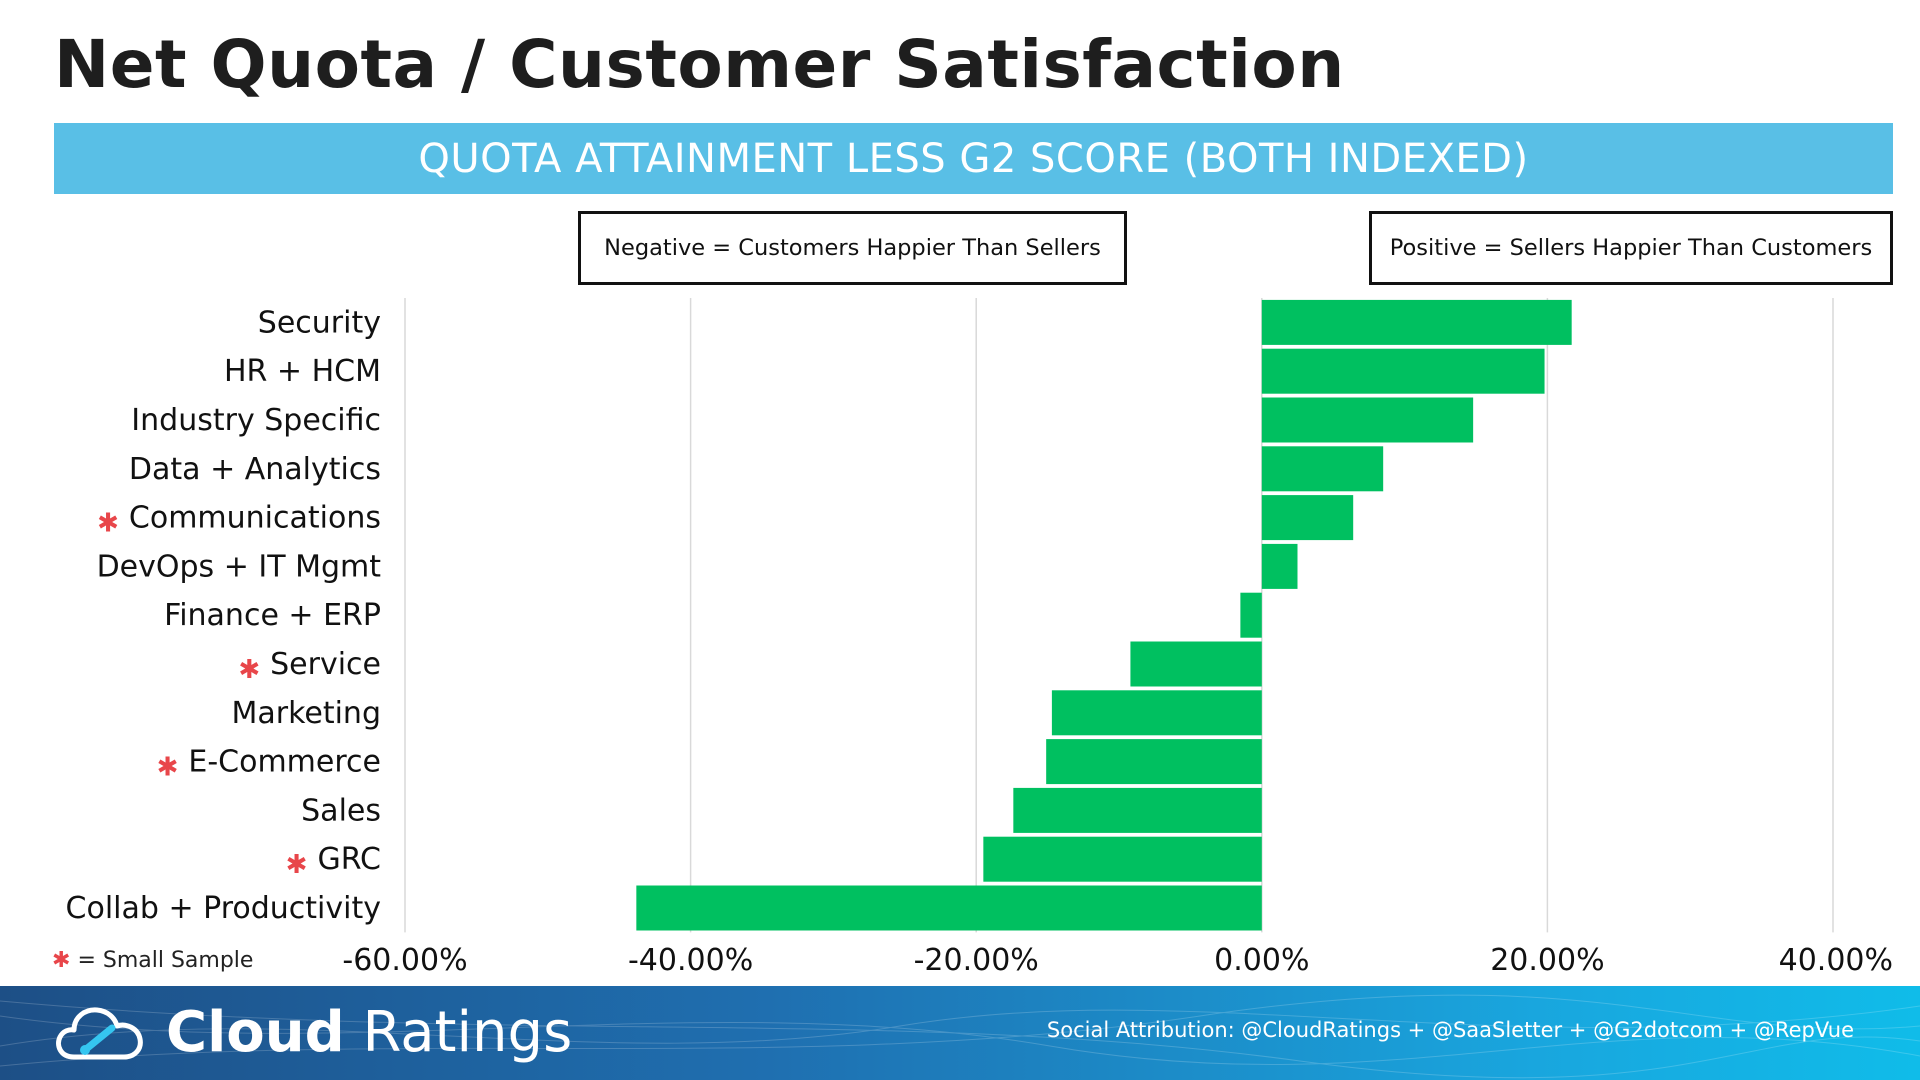 The width and height of the screenshot is (1920, 1080). Describe the element at coordinates (1154, 762) in the screenshot. I see `bar-e-commerce` at that location.